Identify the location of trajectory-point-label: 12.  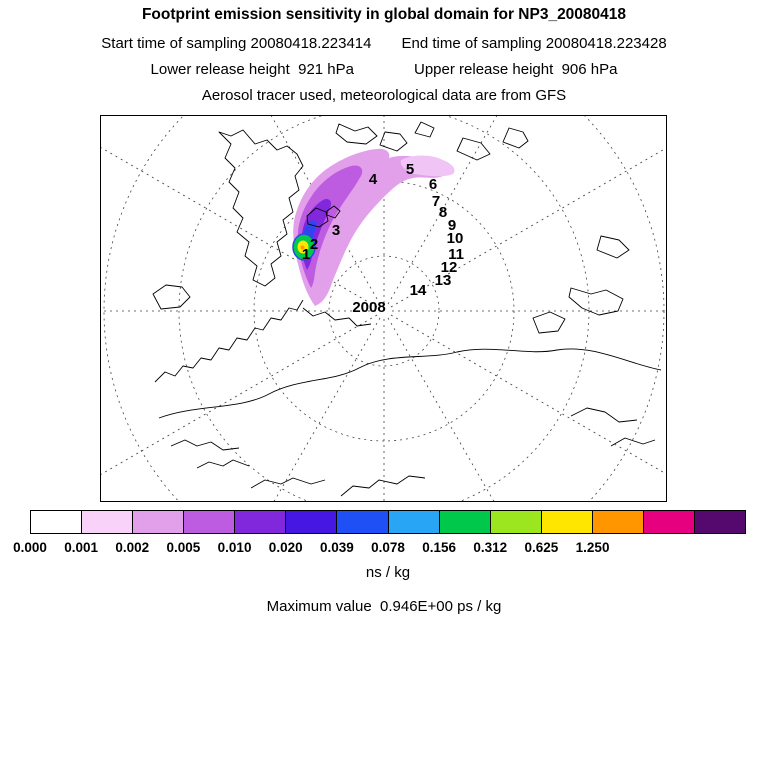
(449, 267).